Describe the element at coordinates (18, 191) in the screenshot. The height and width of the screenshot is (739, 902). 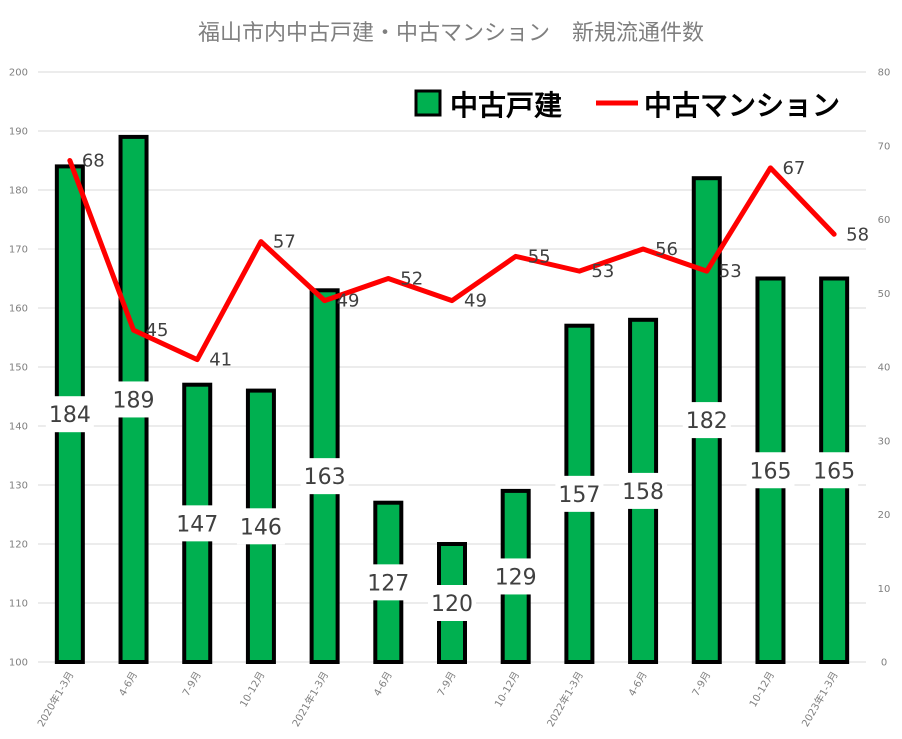
I see `left-tick-label: 180` at that location.